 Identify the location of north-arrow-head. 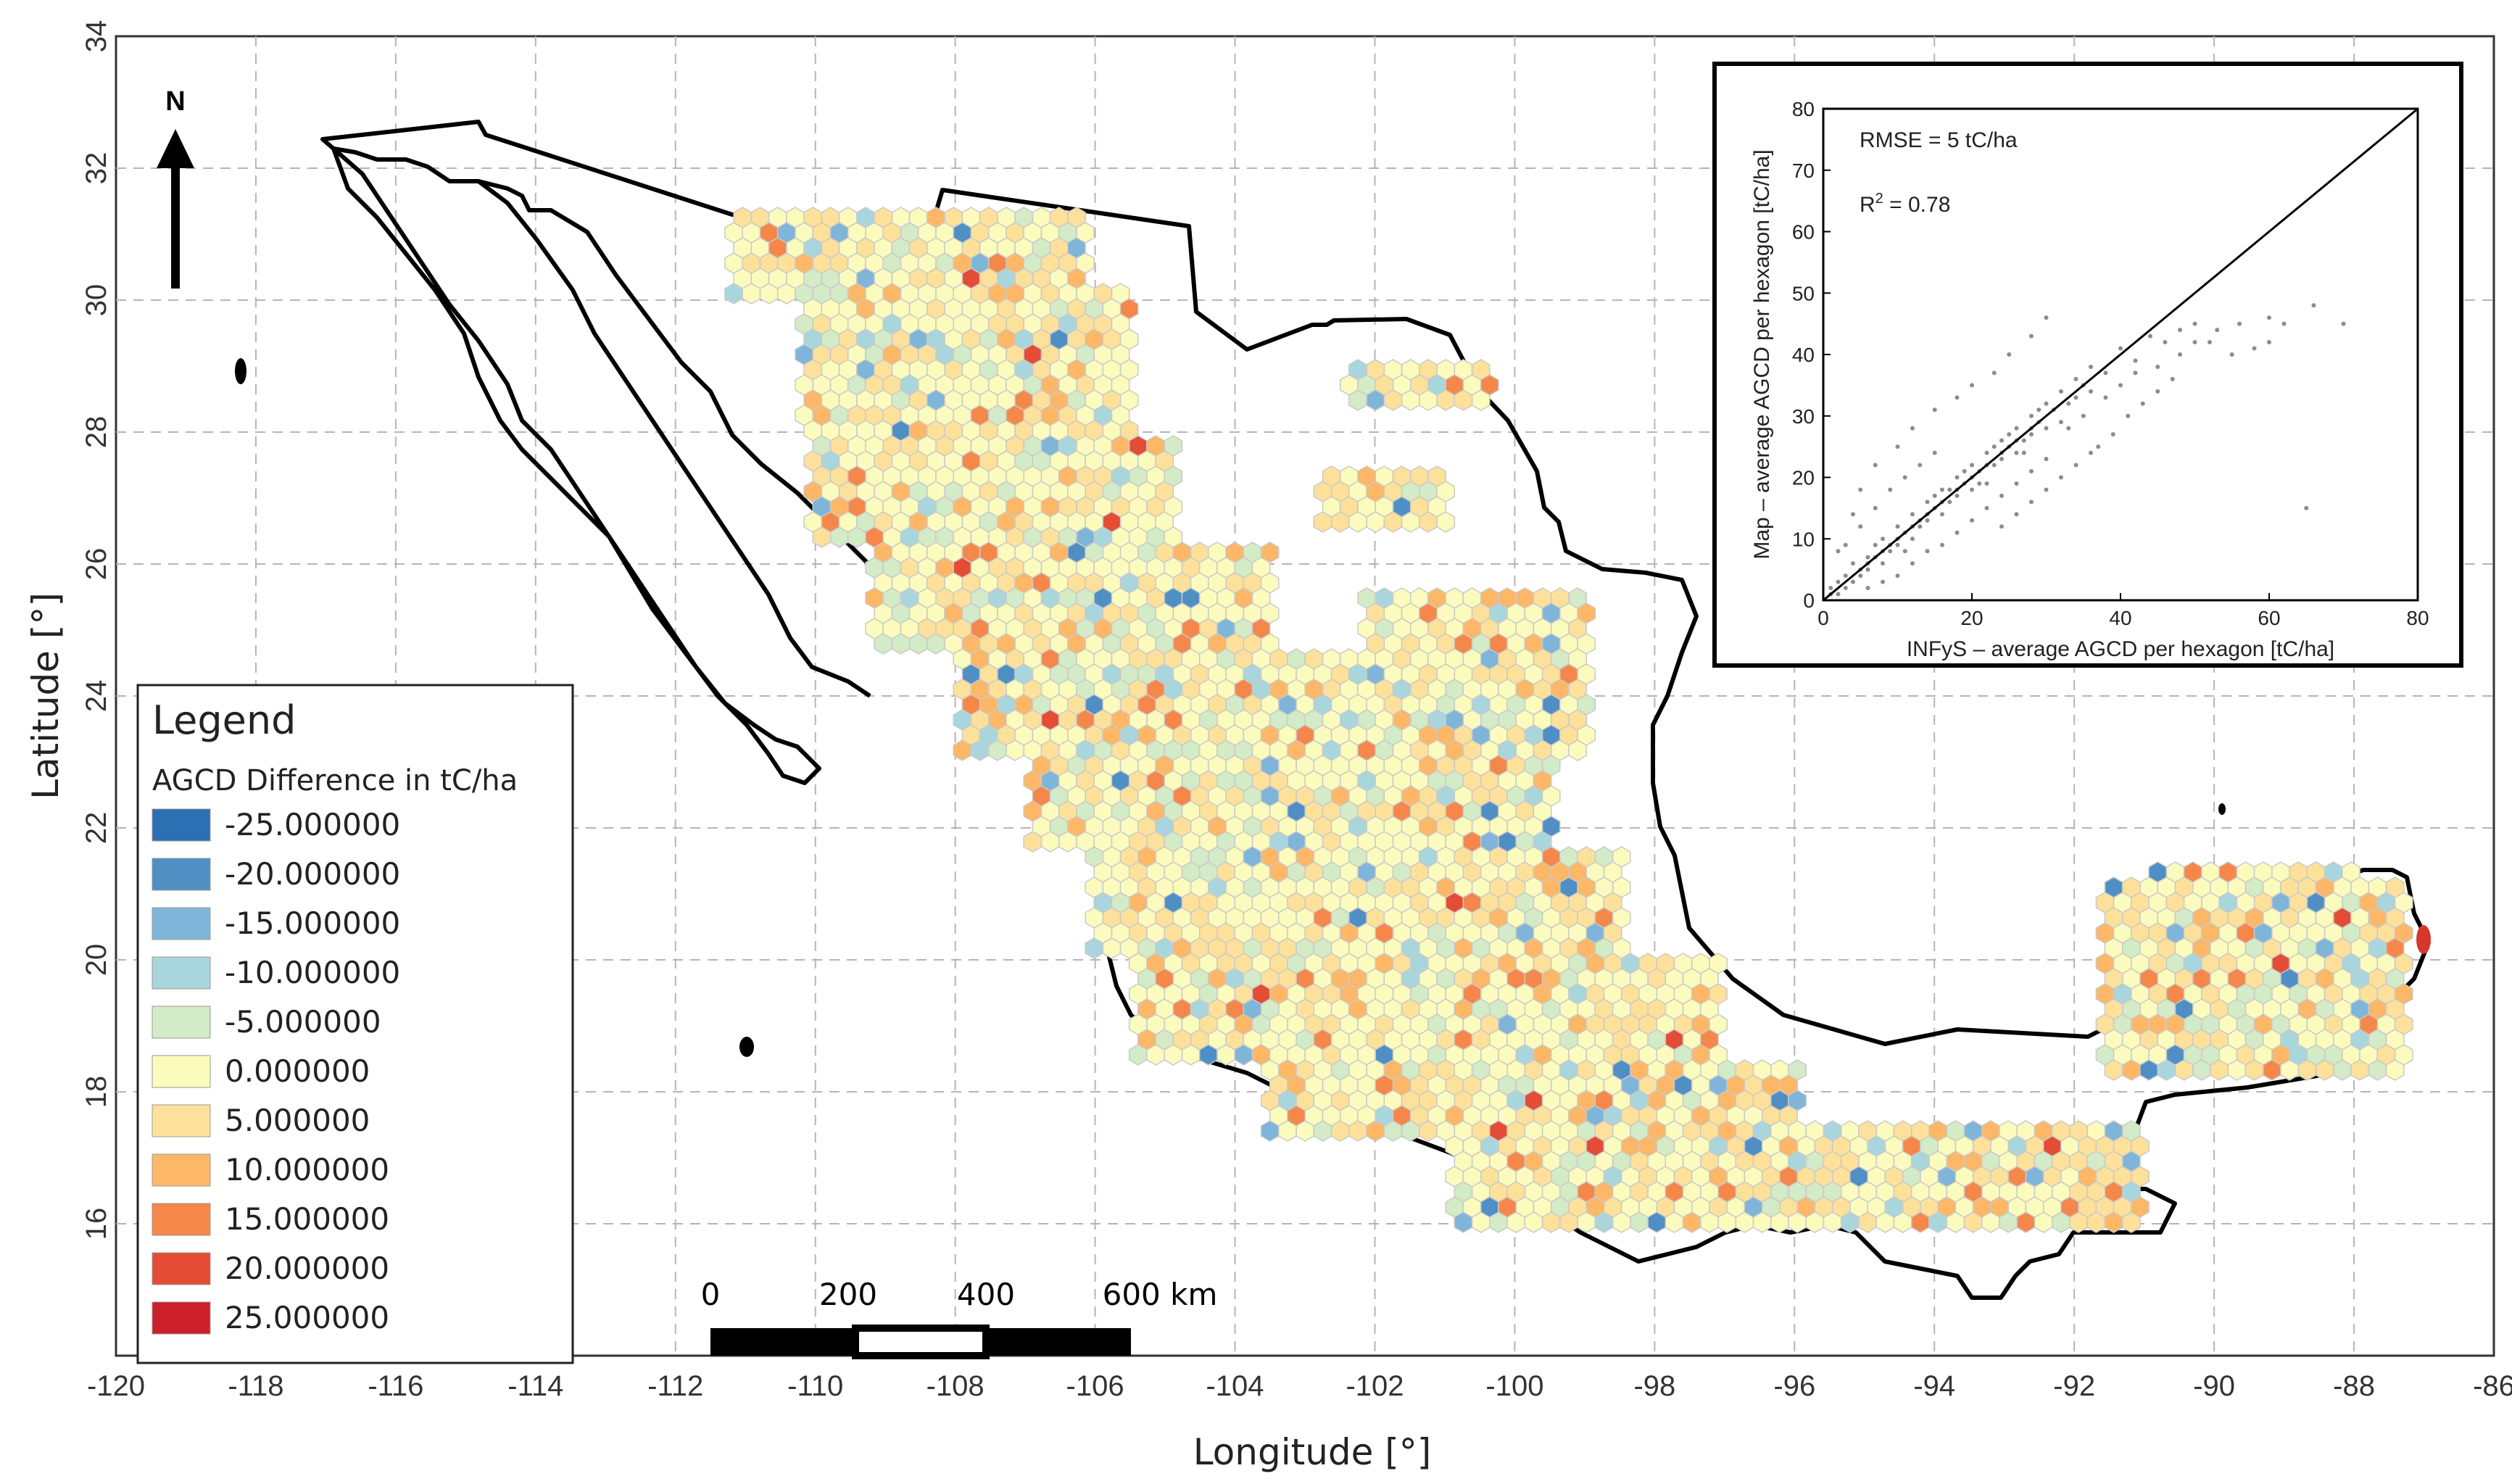
(175, 148).